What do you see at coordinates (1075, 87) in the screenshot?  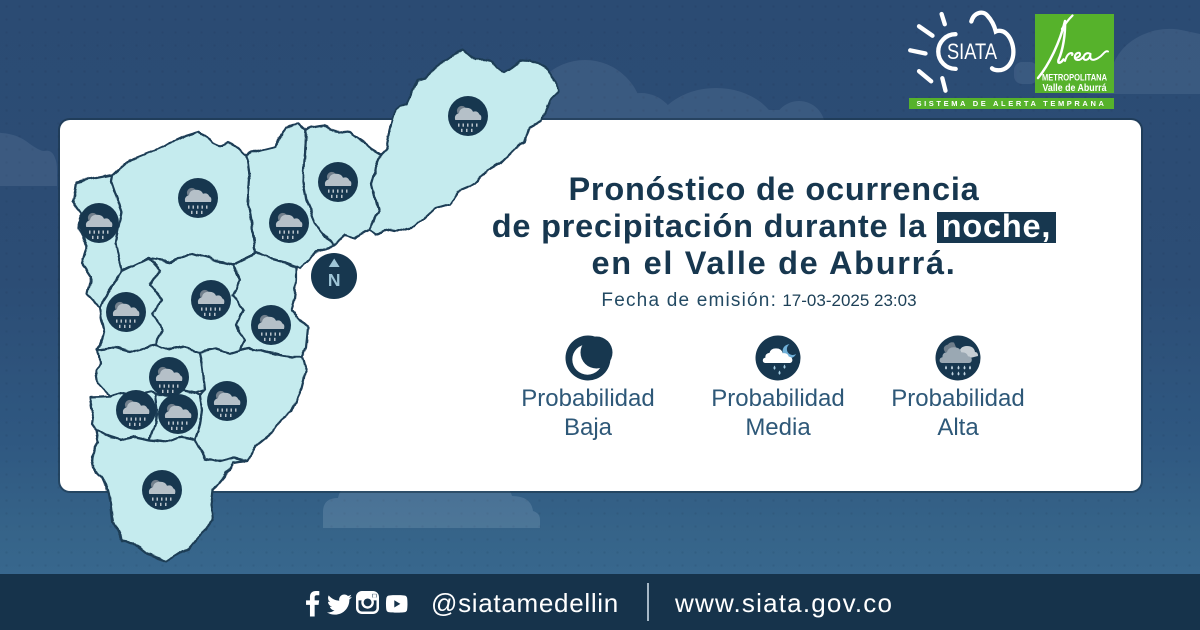 I see `svg-text: Valle de Aburrá` at bounding box center [1075, 87].